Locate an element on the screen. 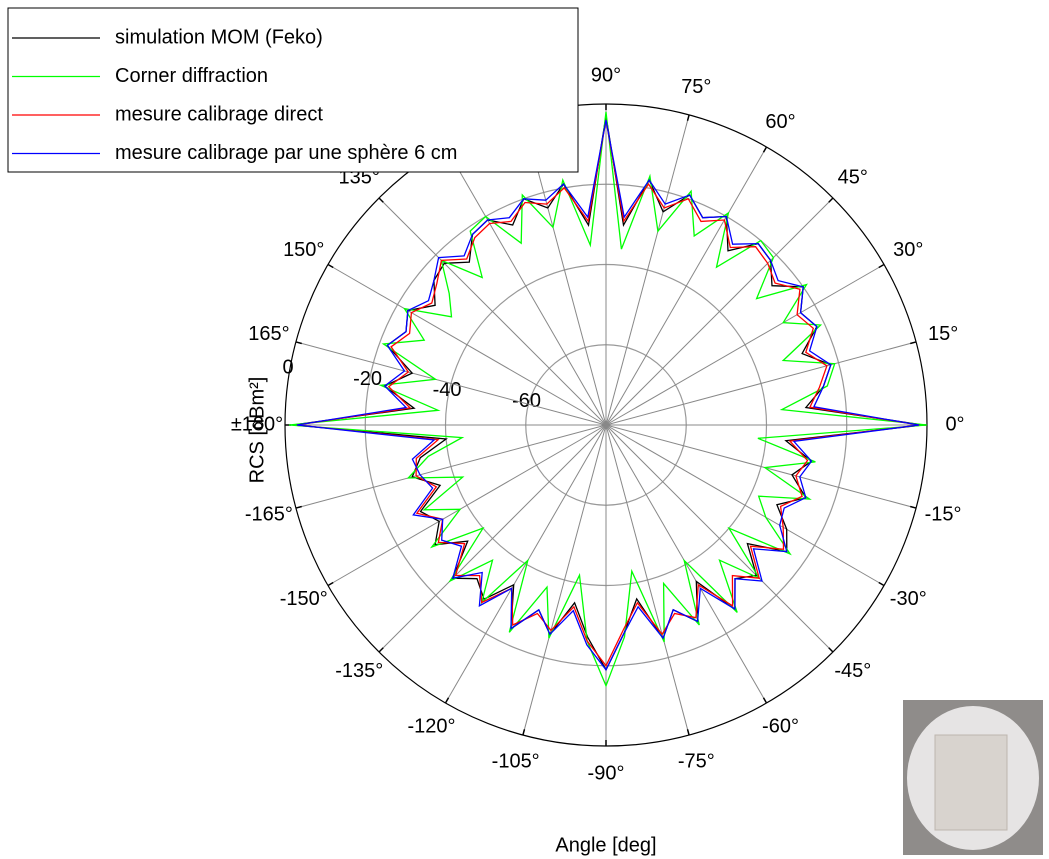 This screenshot has height=859, width=1049. angle-tick-label: 90° is located at coordinates (606, 75).